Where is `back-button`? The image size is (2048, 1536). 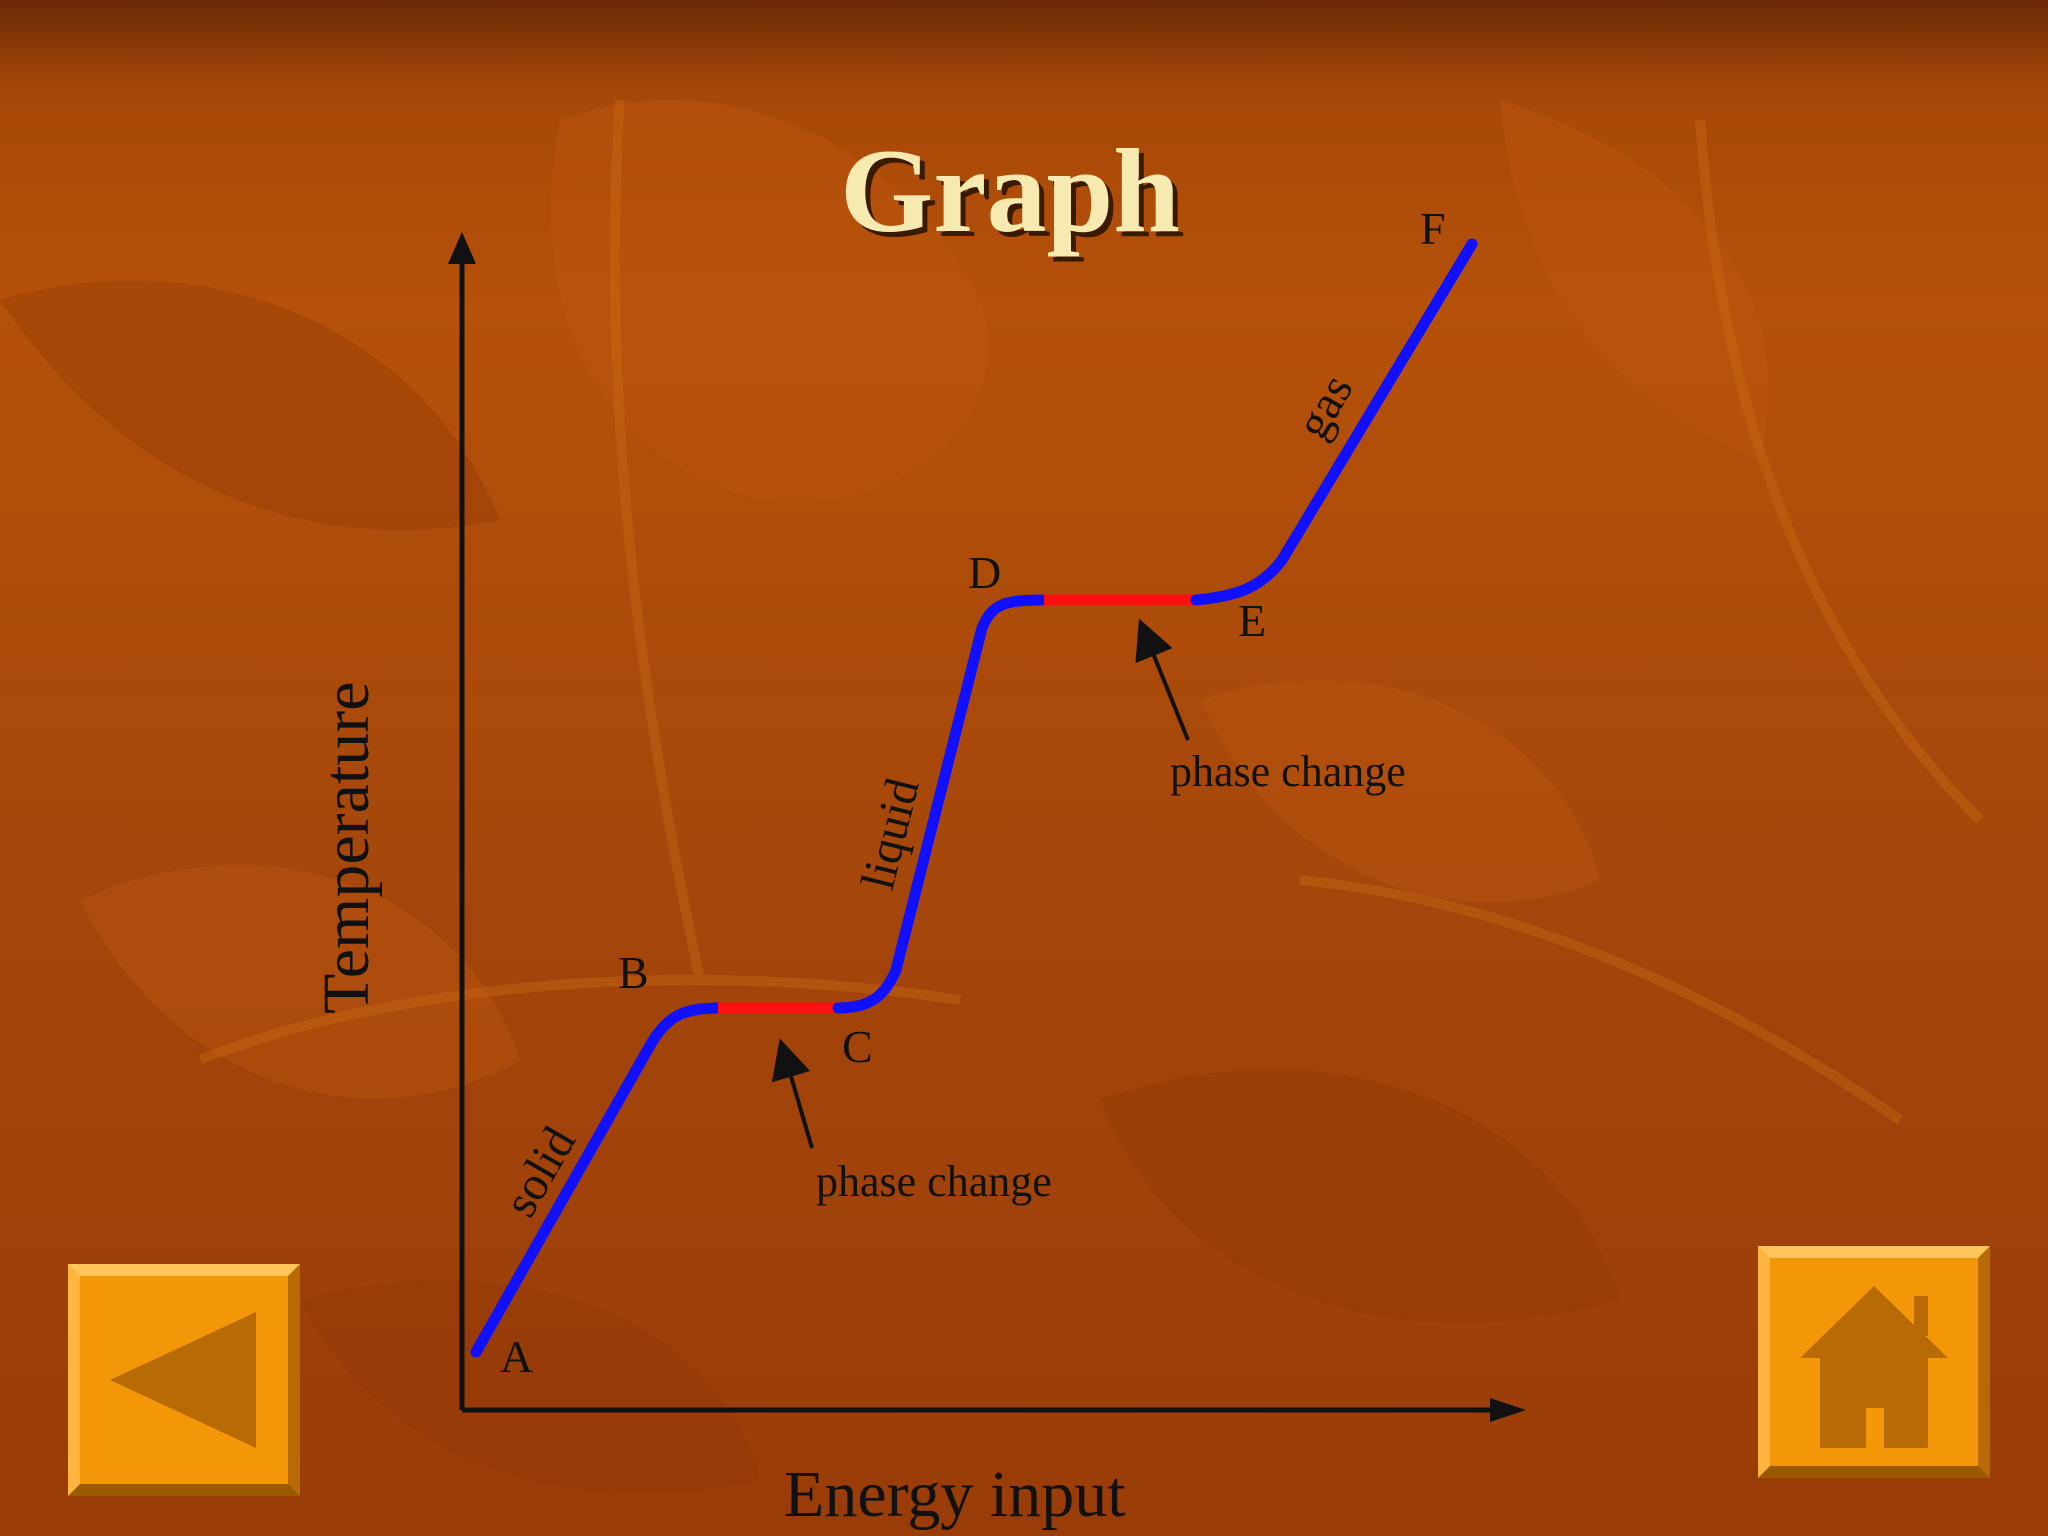
back-button is located at coordinates (184, 1380).